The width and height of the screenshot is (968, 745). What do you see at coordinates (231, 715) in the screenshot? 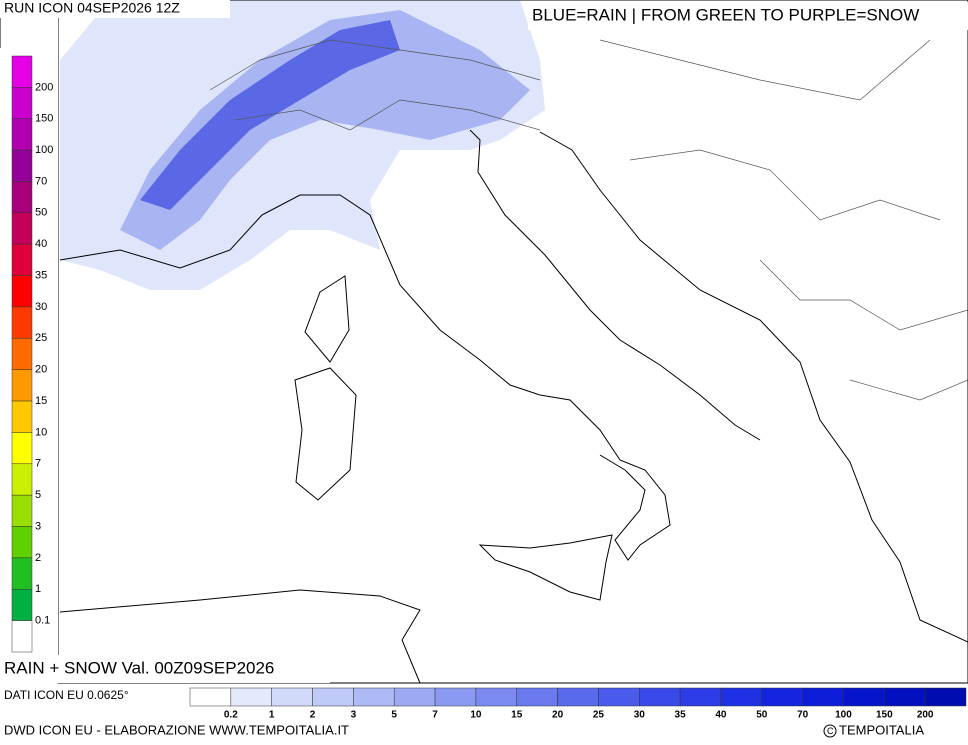
I see `rain-label: 0.2` at bounding box center [231, 715].